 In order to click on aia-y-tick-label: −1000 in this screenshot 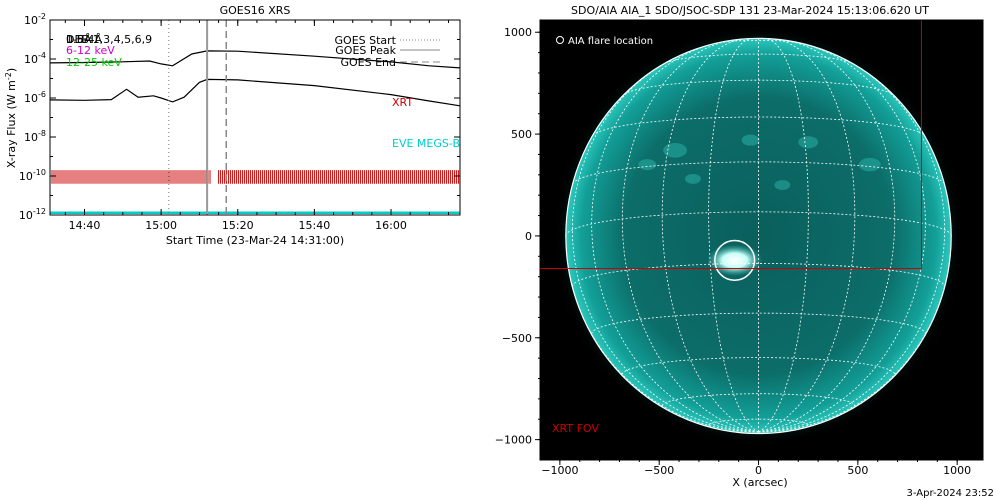, I will do `click(513, 440)`.